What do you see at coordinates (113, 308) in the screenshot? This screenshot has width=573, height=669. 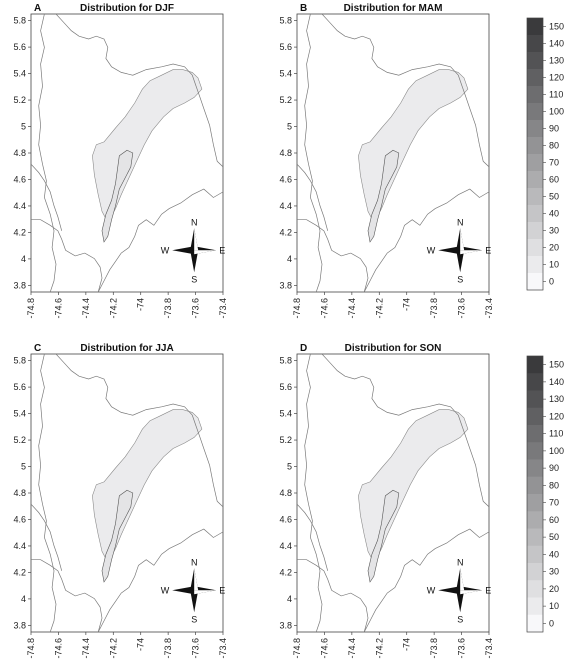 I see `x-tick-label: -74.2` at bounding box center [113, 308].